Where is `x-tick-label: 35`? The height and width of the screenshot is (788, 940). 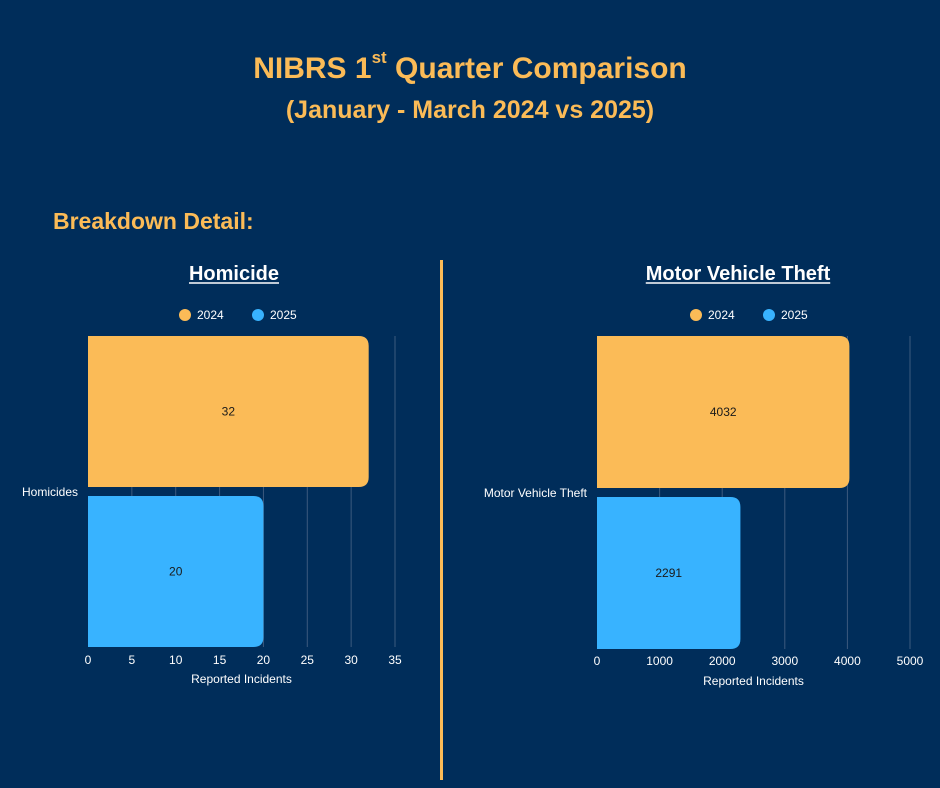 x-tick-label: 35 is located at coordinates (395, 660).